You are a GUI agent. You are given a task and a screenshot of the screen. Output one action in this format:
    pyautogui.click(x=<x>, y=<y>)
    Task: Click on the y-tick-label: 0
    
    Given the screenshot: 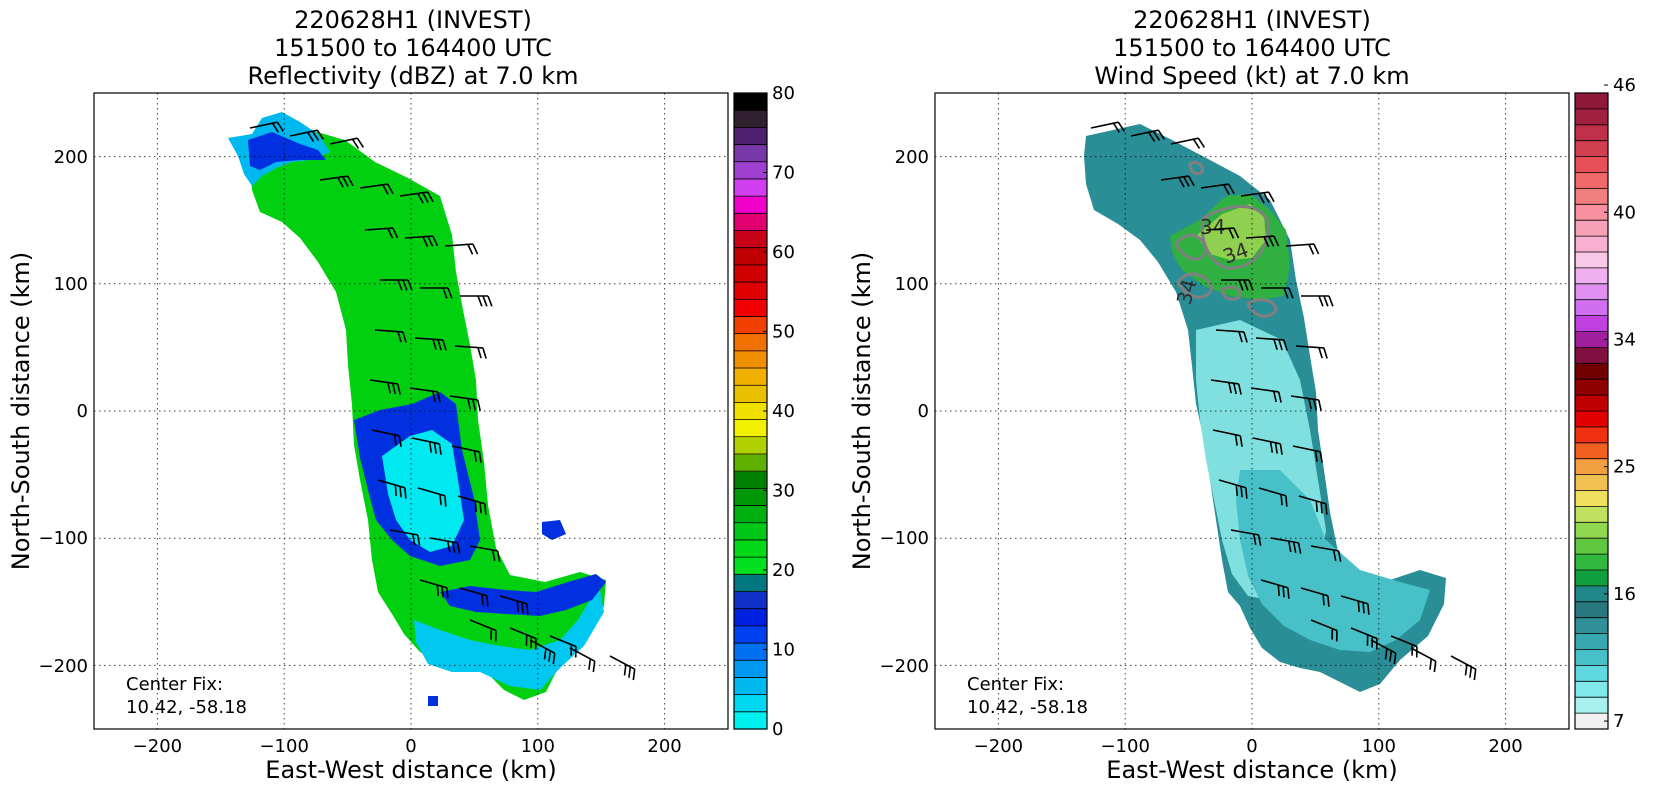 What is the action you would take?
    pyautogui.click(x=923, y=411)
    